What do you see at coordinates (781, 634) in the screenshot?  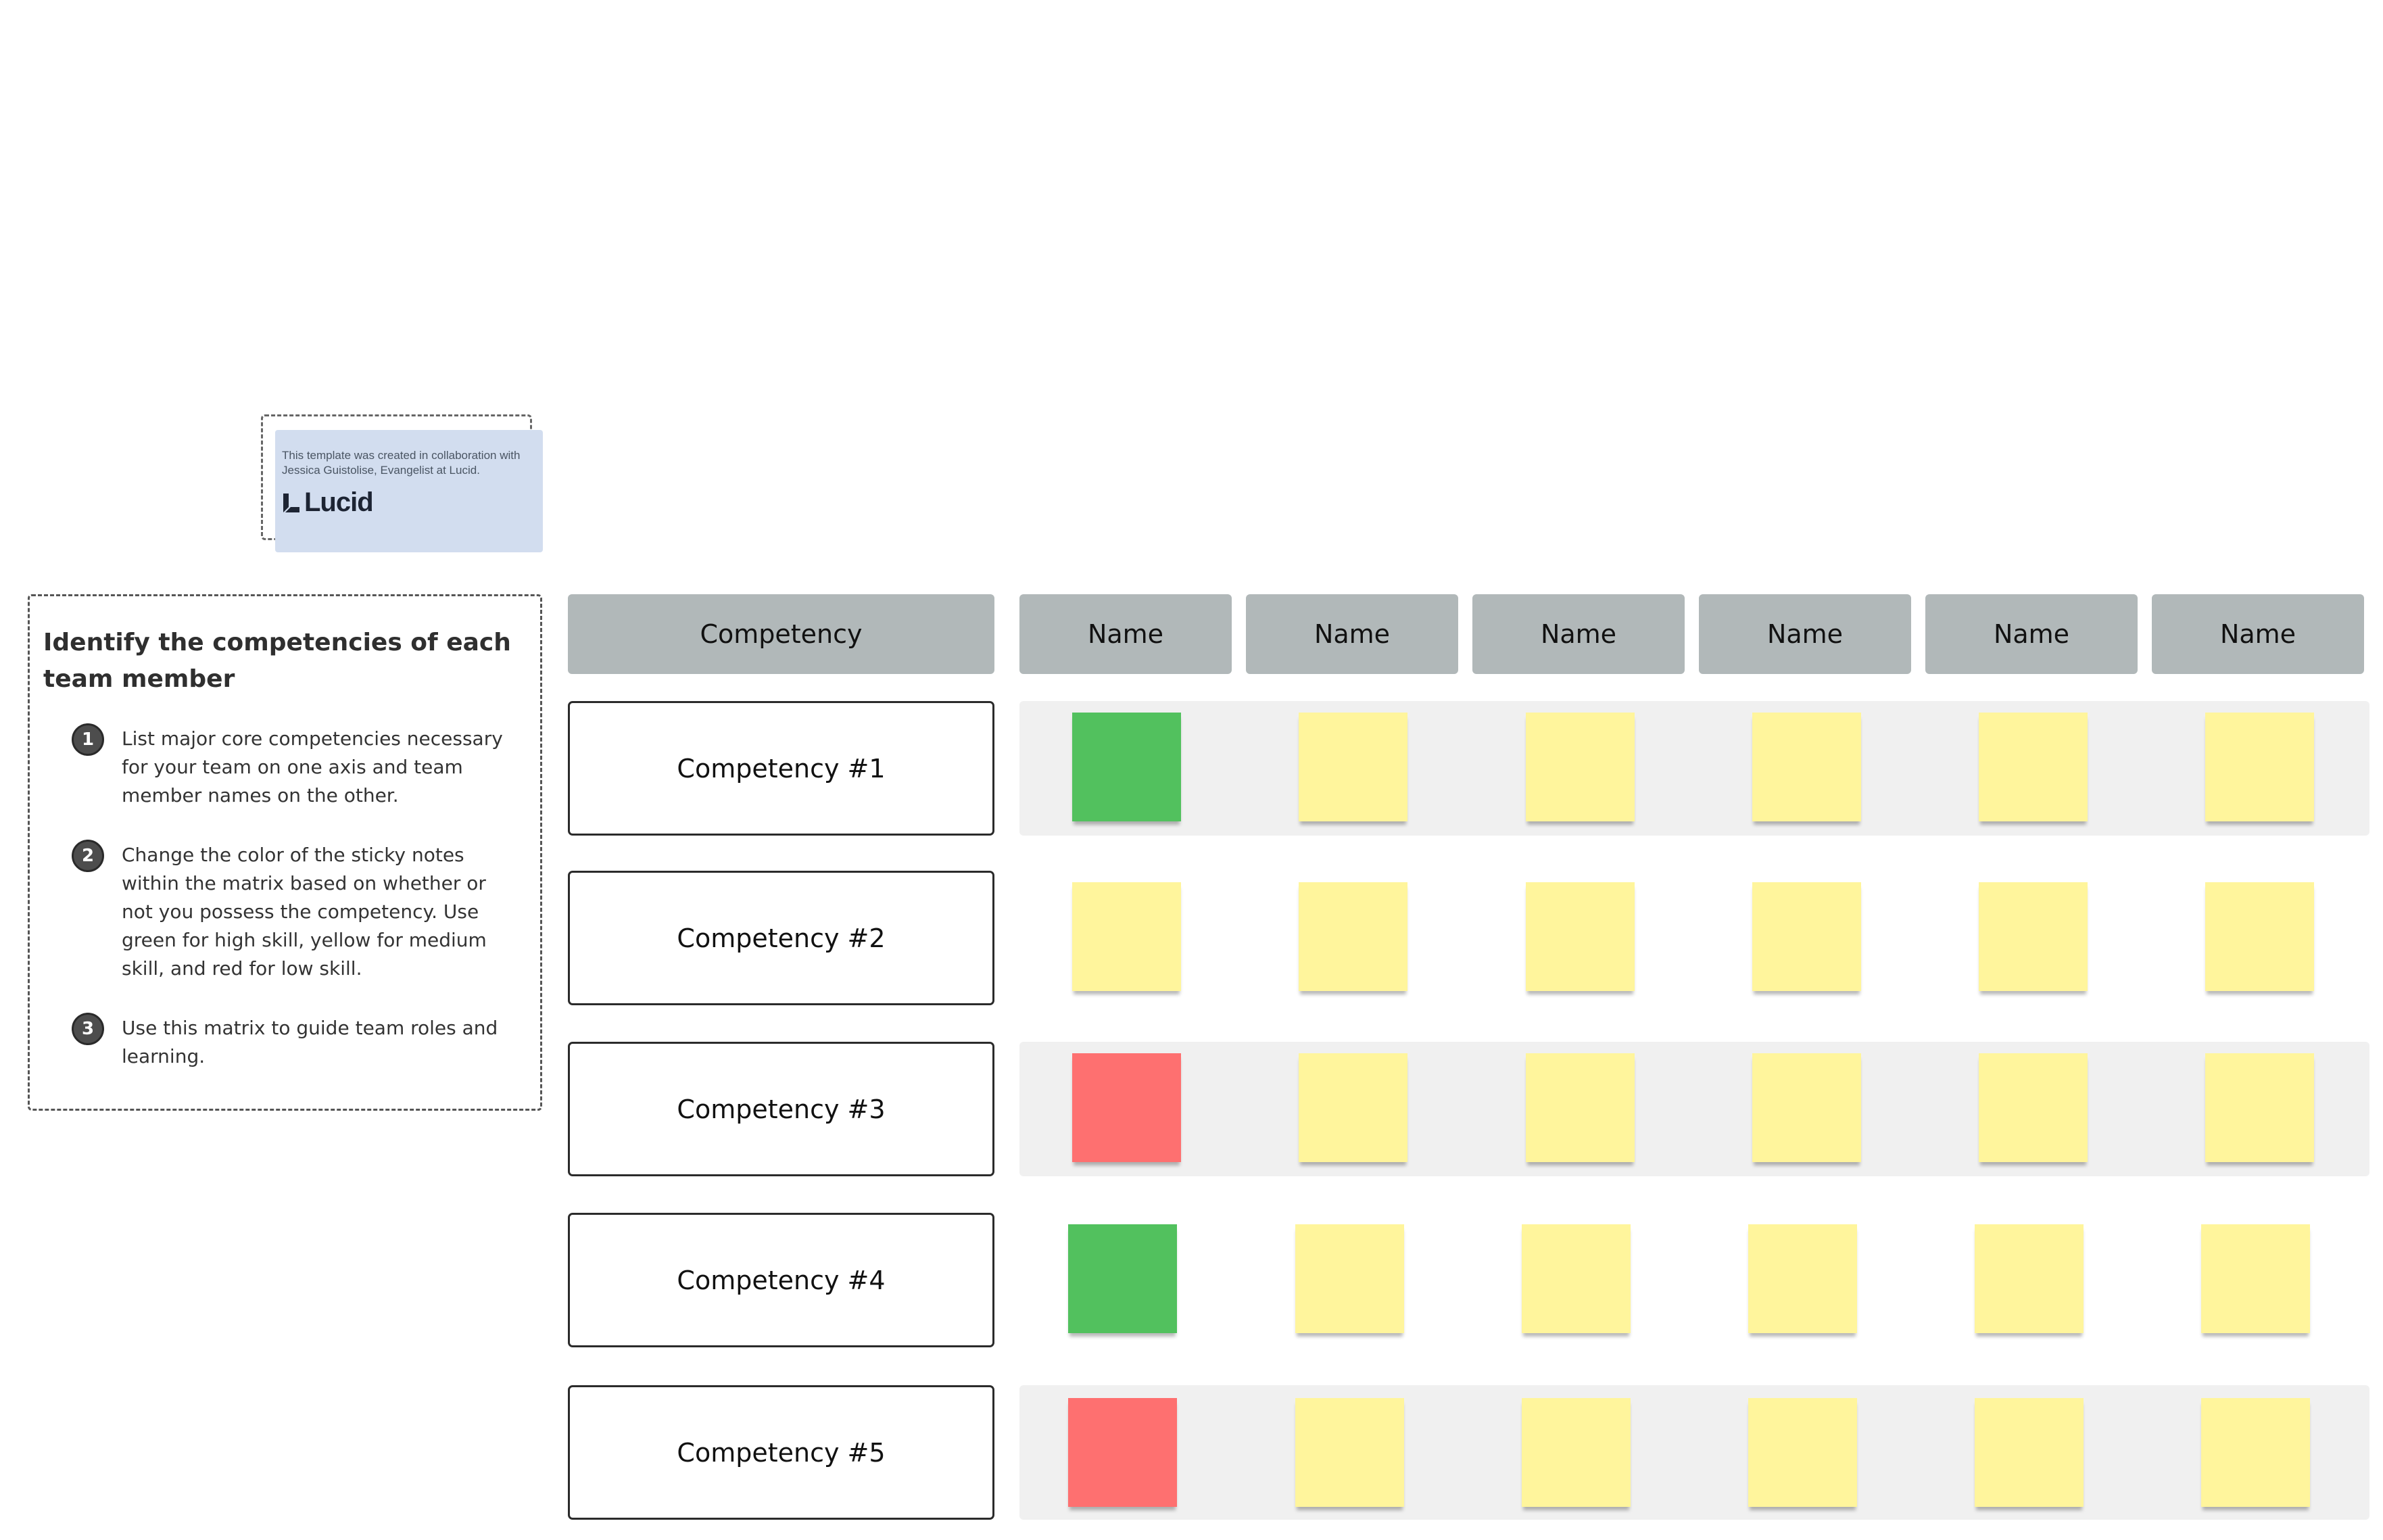 I see `competency-column-header: Competency` at bounding box center [781, 634].